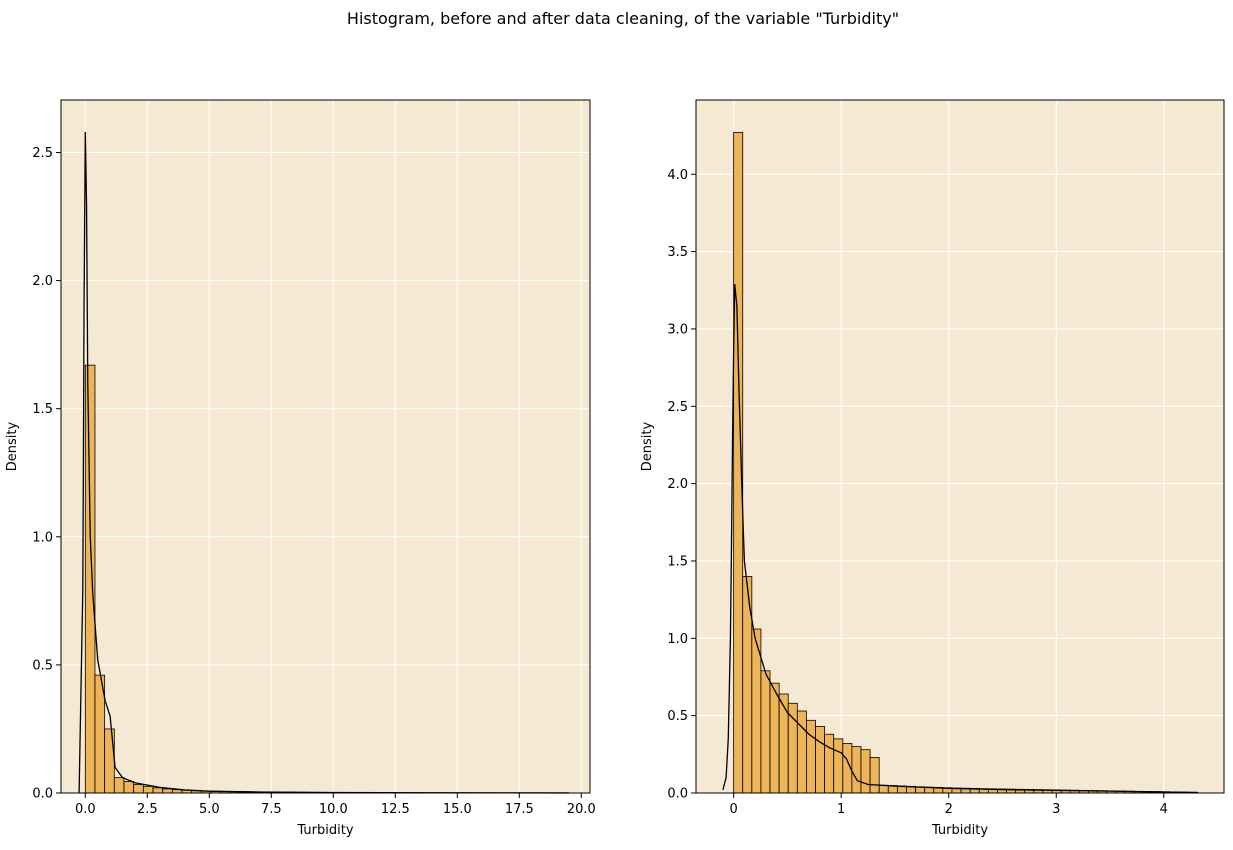 Image resolution: width=1233 pixels, height=850 pixels. I want to click on x-tick-label: 7.5, so click(271, 809).